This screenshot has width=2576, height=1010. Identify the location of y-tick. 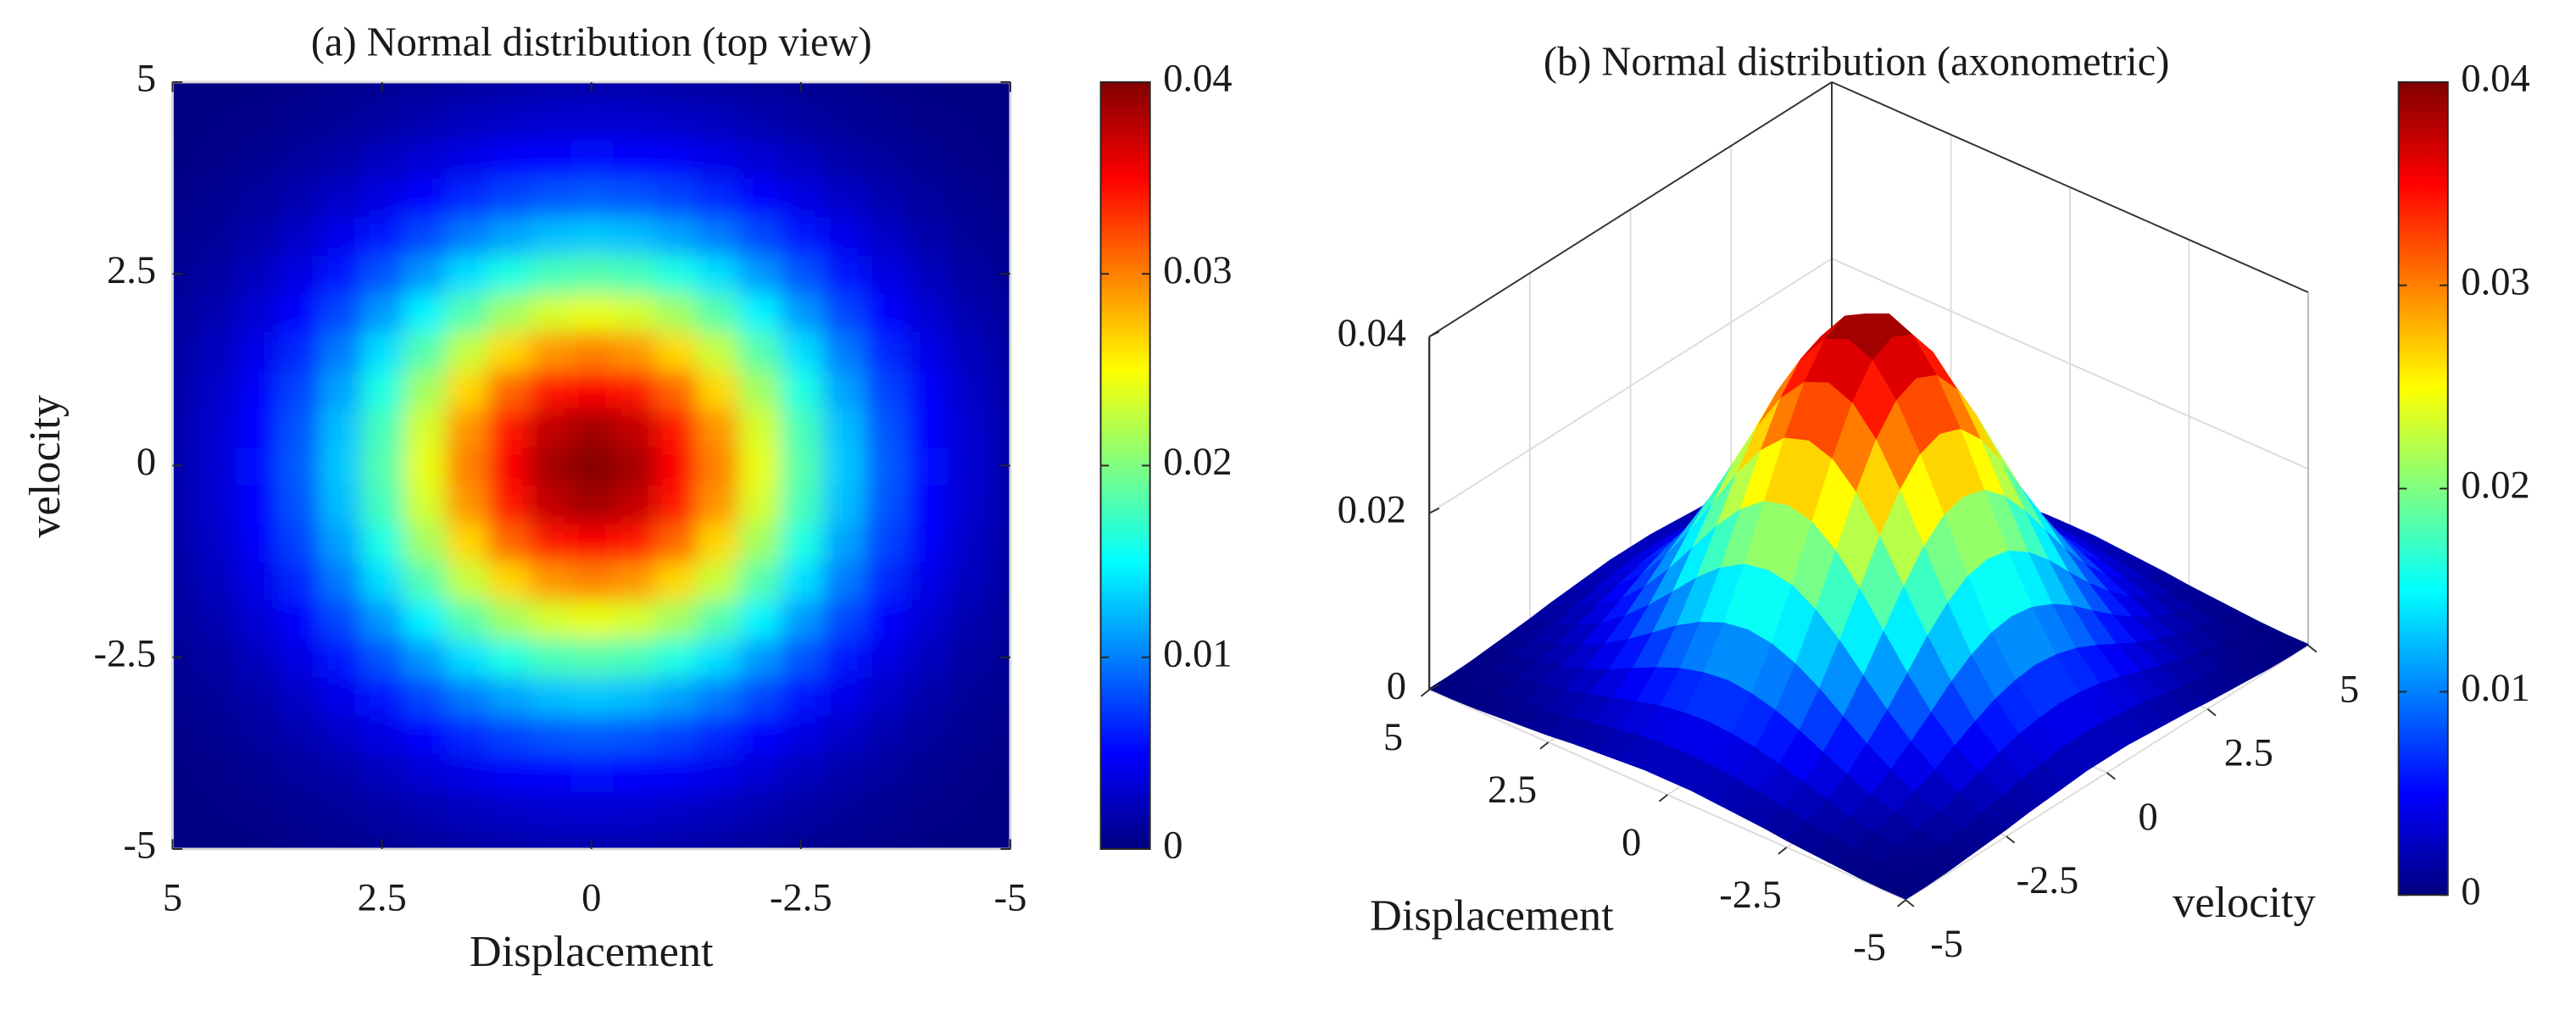
(1910, 903).